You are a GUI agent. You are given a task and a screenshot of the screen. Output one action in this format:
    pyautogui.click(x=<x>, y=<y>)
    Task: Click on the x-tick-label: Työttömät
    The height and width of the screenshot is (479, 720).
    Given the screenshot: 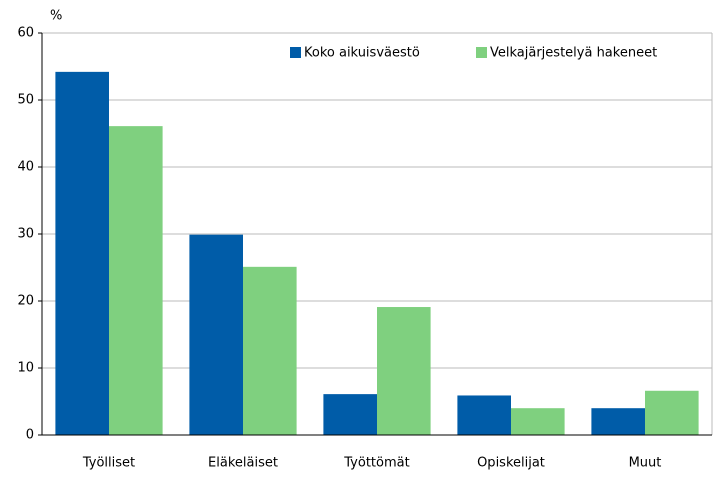 What is the action you would take?
    pyautogui.click(x=376, y=463)
    